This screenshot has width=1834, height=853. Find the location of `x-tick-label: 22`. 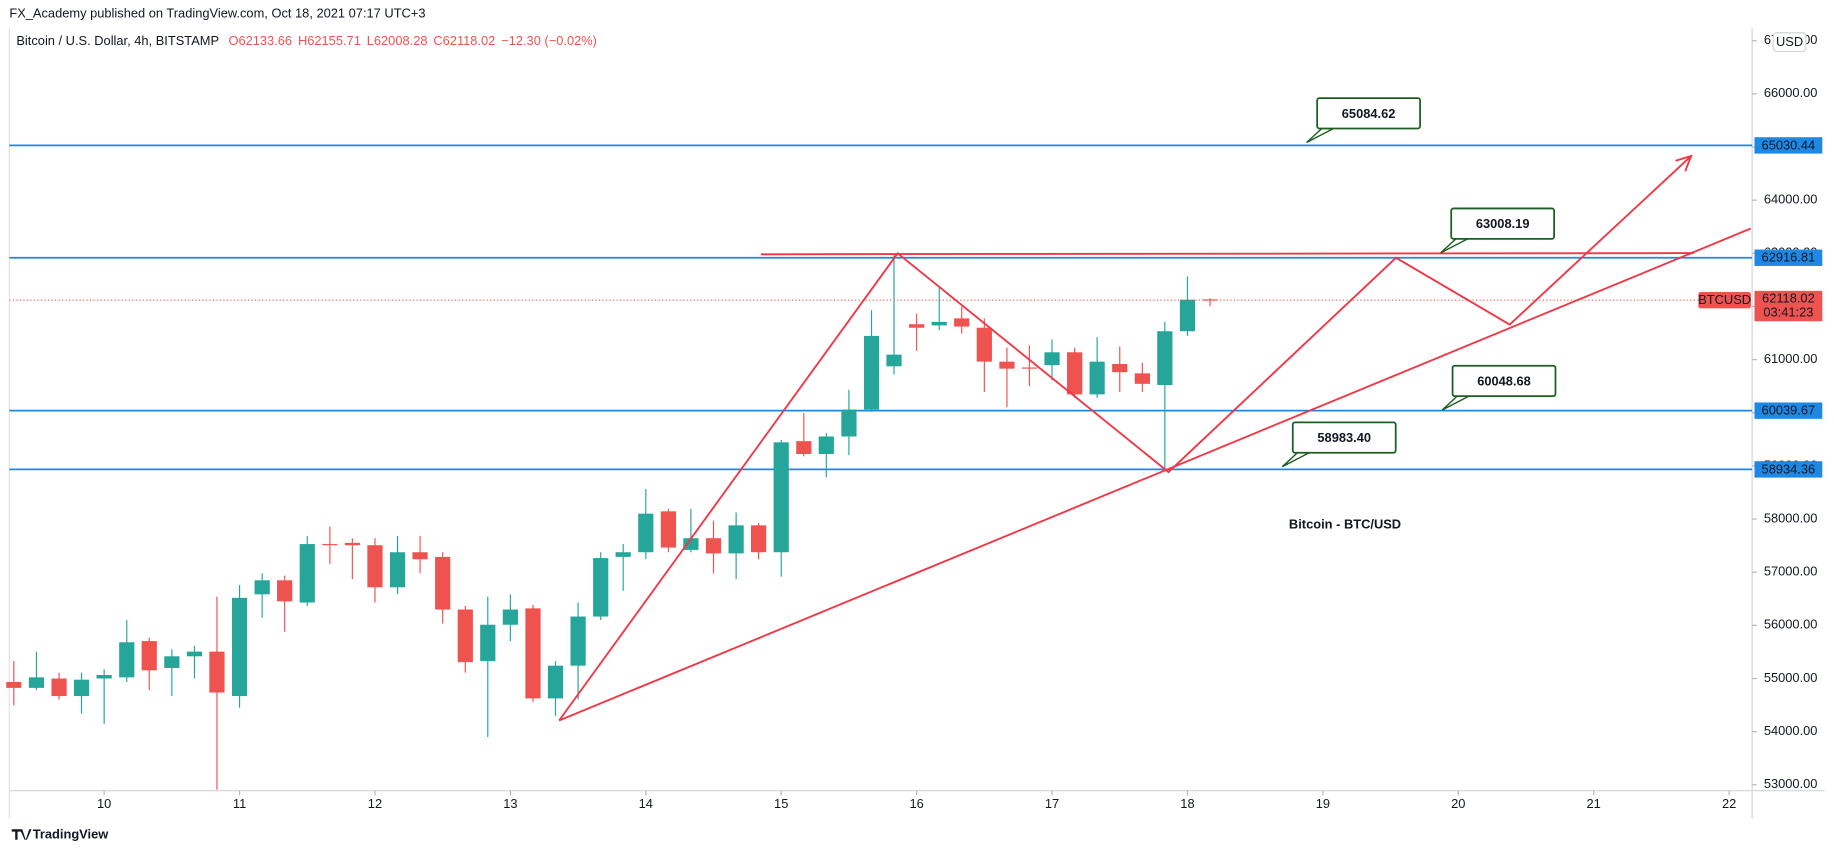

x-tick-label: 22 is located at coordinates (1729, 803).